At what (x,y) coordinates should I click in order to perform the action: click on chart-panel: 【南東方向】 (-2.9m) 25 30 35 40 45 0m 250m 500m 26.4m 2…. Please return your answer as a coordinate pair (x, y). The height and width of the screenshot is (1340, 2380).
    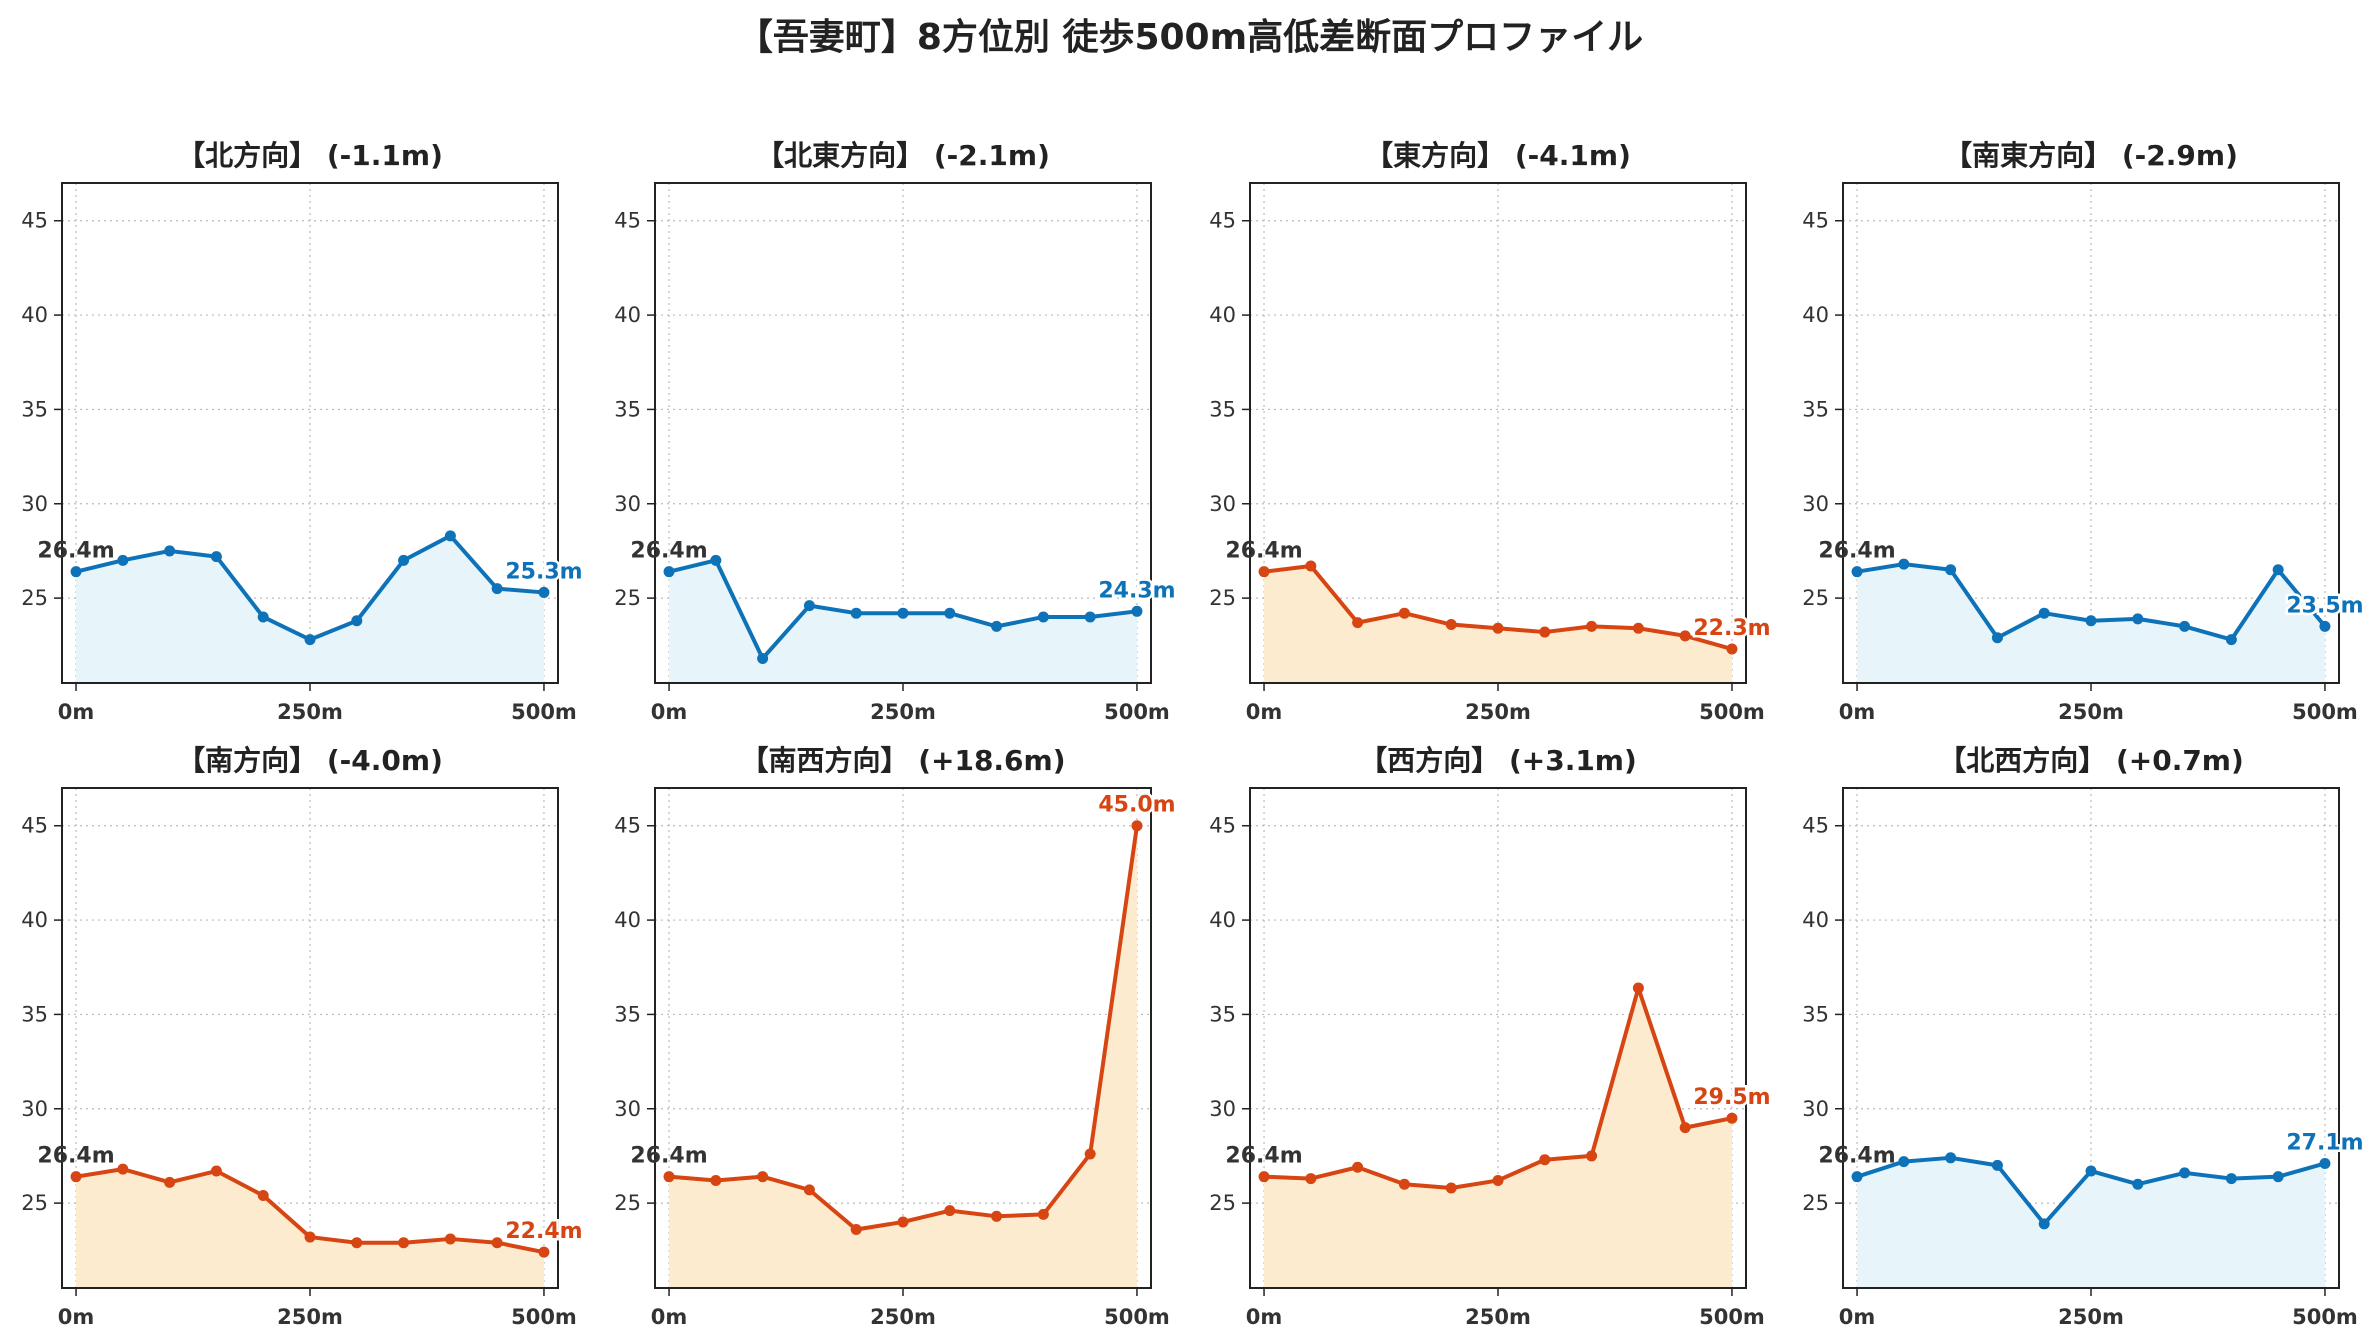
    Looking at the image, I should click on (2084, 431).